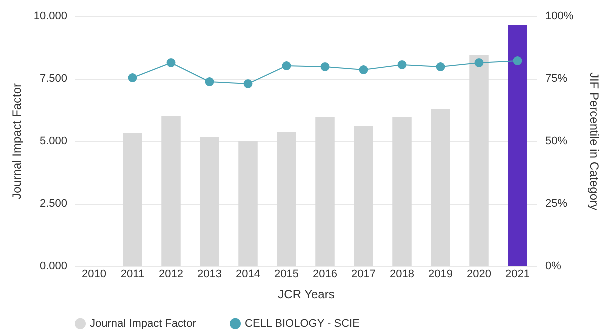 The width and height of the screenshot is (600, 332). What do you see at coordinates (94, 274) in the screenshot?
I see `x-tick-label: 2010` at bounding box center [94, 274].